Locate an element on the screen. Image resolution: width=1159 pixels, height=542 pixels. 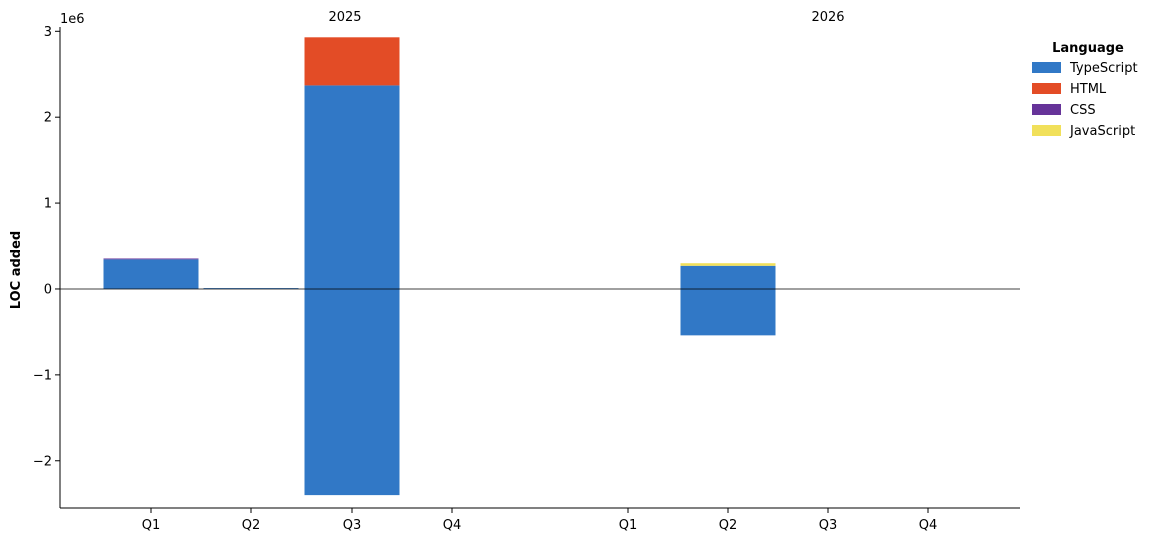
y-ticks: −2 −1 0 1 2 3 is located at coordinates (46, 247).